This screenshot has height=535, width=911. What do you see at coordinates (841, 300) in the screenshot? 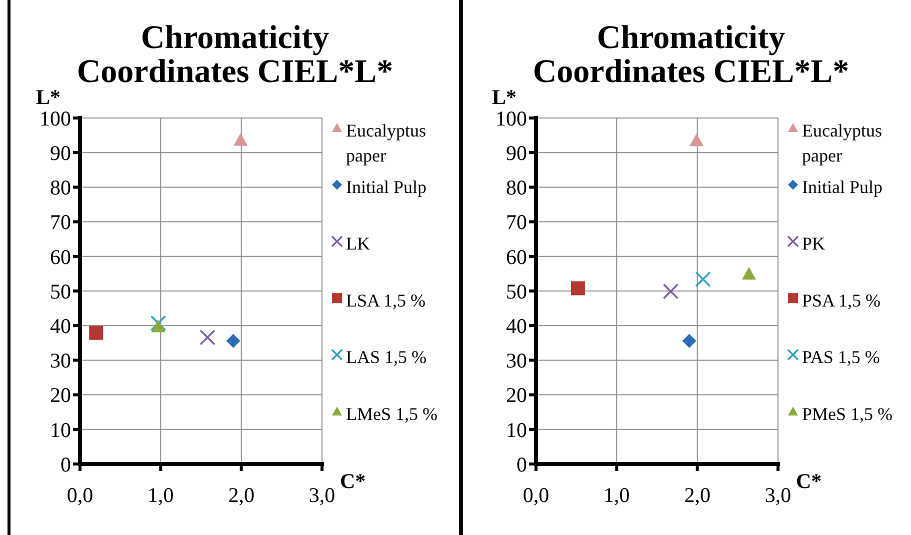
I see `legend-label: PSA 1,5 %` at bounding box center [841, 300].